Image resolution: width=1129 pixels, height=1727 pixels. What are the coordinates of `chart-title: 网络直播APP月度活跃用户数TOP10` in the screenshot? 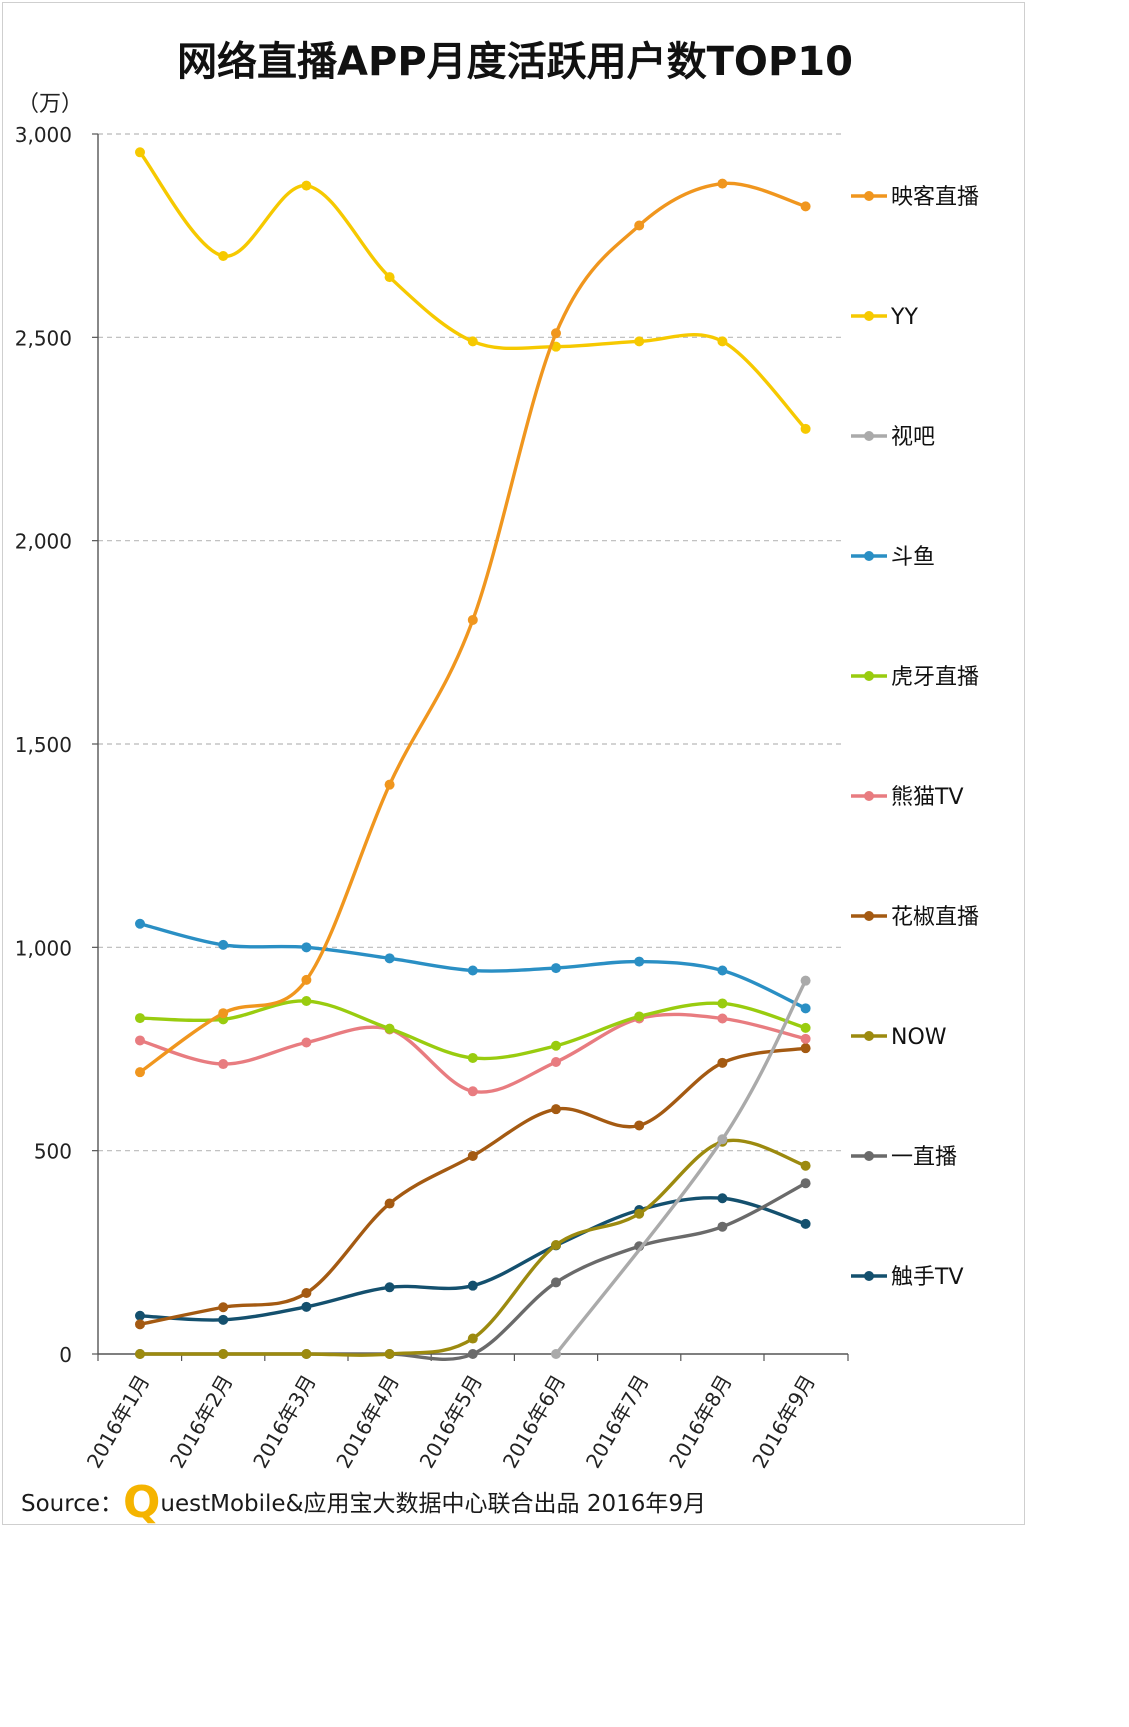 It's located at (515, 62).